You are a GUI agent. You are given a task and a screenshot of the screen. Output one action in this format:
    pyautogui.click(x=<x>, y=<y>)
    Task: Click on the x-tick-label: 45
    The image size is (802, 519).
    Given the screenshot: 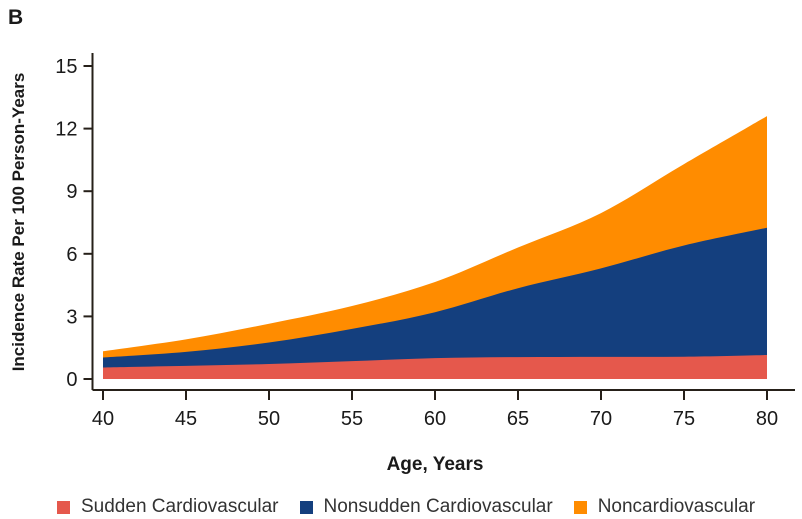 What is the action you would take?
    pyautogui.click(x=186, y=419)
    